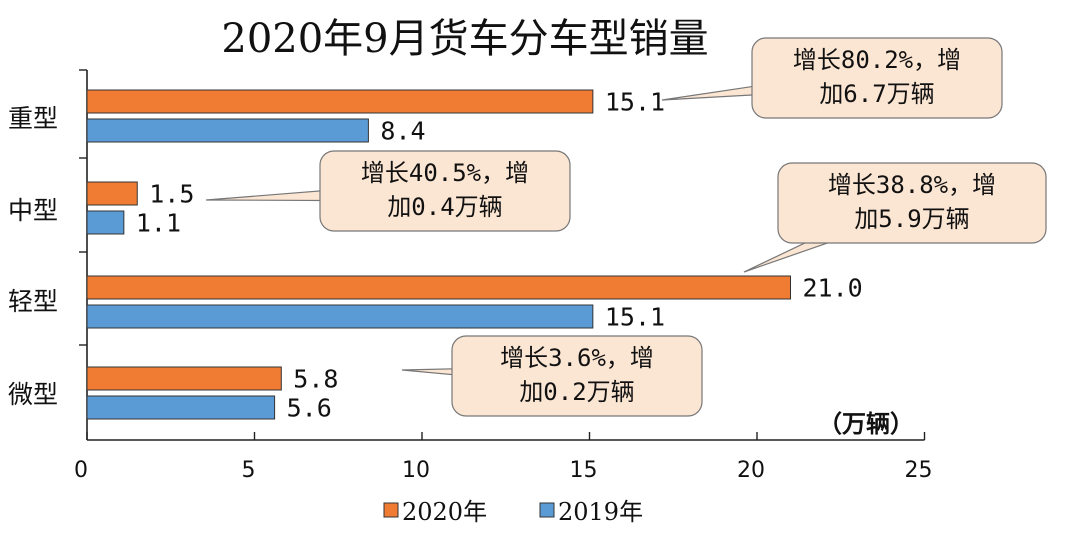  I want to click on callout-text: 加0.2万辆, so click(576, 392).